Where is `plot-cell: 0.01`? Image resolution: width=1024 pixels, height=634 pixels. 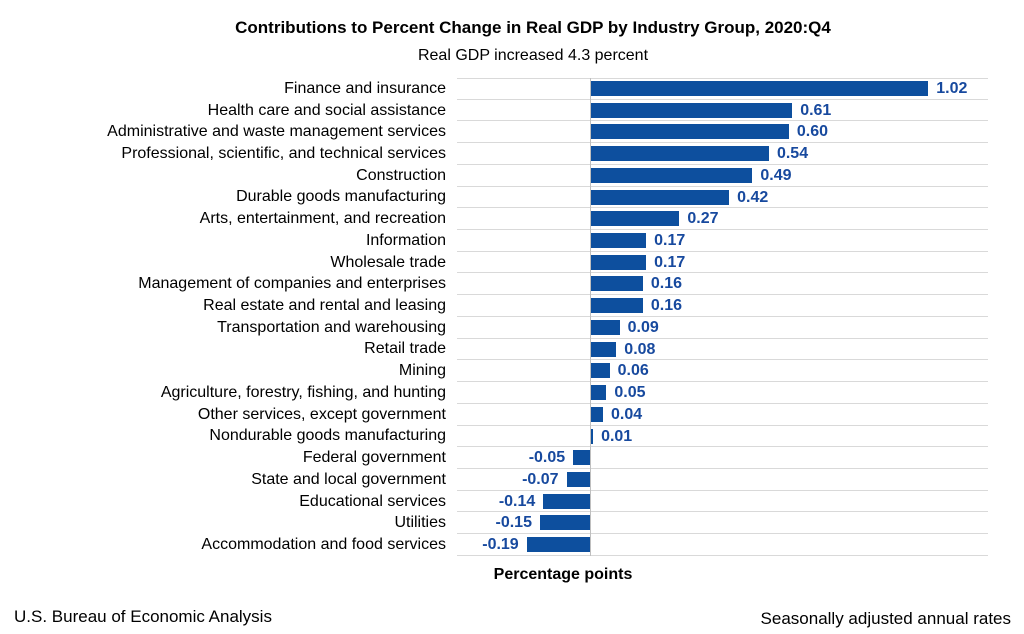 plot-cell: 0.01 is located at coordinates (722, 437).